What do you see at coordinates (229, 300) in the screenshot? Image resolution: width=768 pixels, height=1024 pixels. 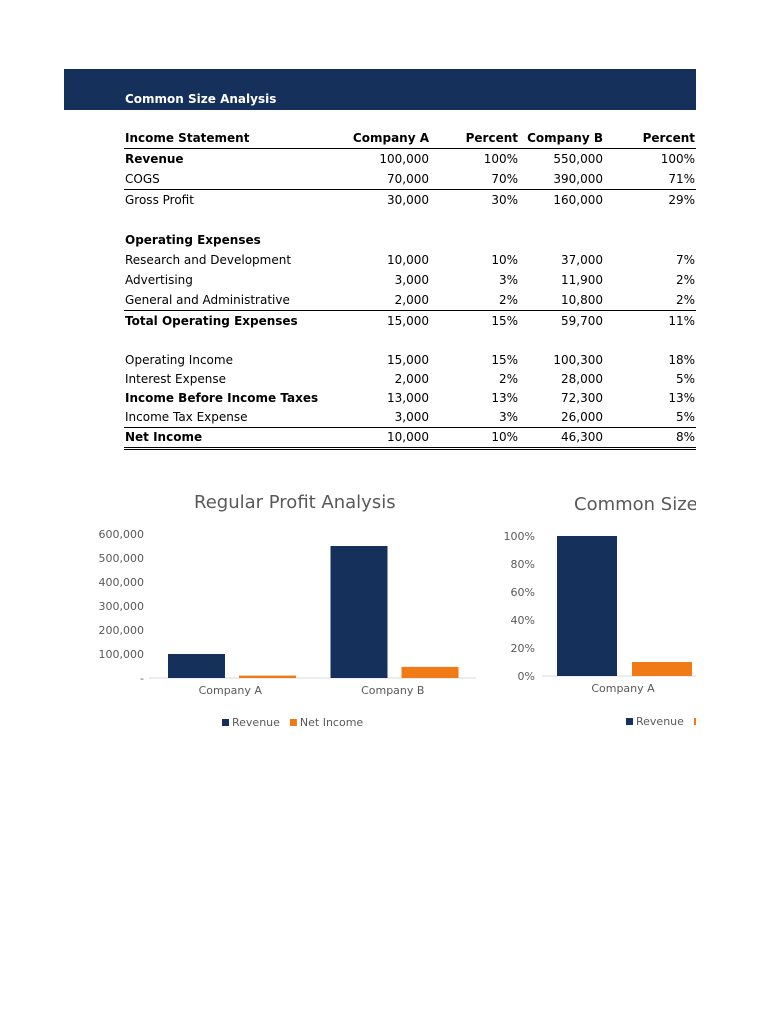 I see `row-label: General and Administrative` at bounding box center [229, 300].